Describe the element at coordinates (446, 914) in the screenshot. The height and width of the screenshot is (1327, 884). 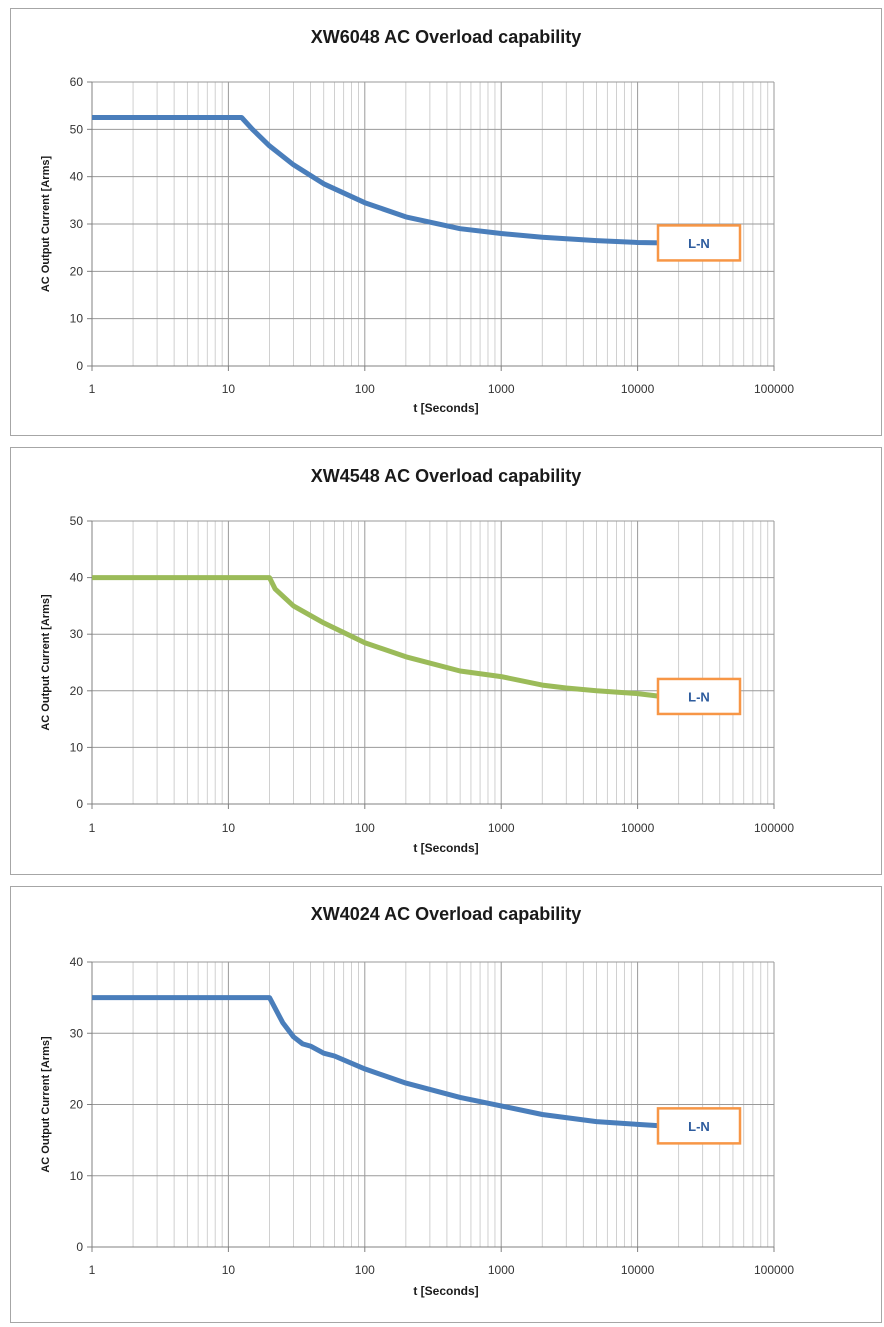
I see `chart-title: XW4024 AC Overload capability` at that location.